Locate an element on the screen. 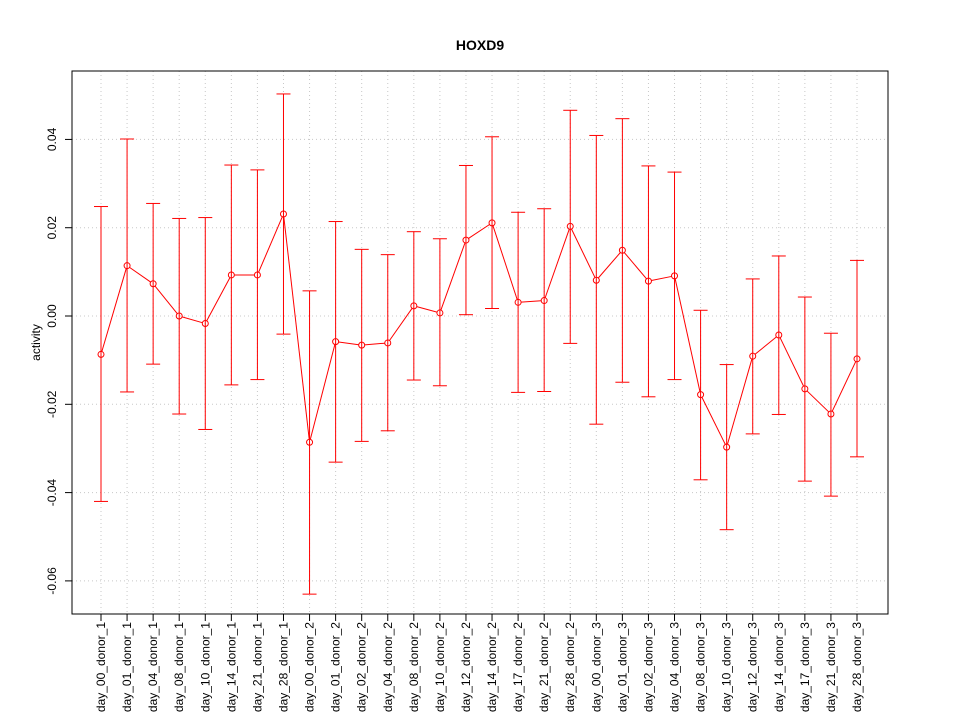 The width and height of the screenshot is (960, 720). x-tick-label: day_01_donor_1 is located at coordinates (127, 667).